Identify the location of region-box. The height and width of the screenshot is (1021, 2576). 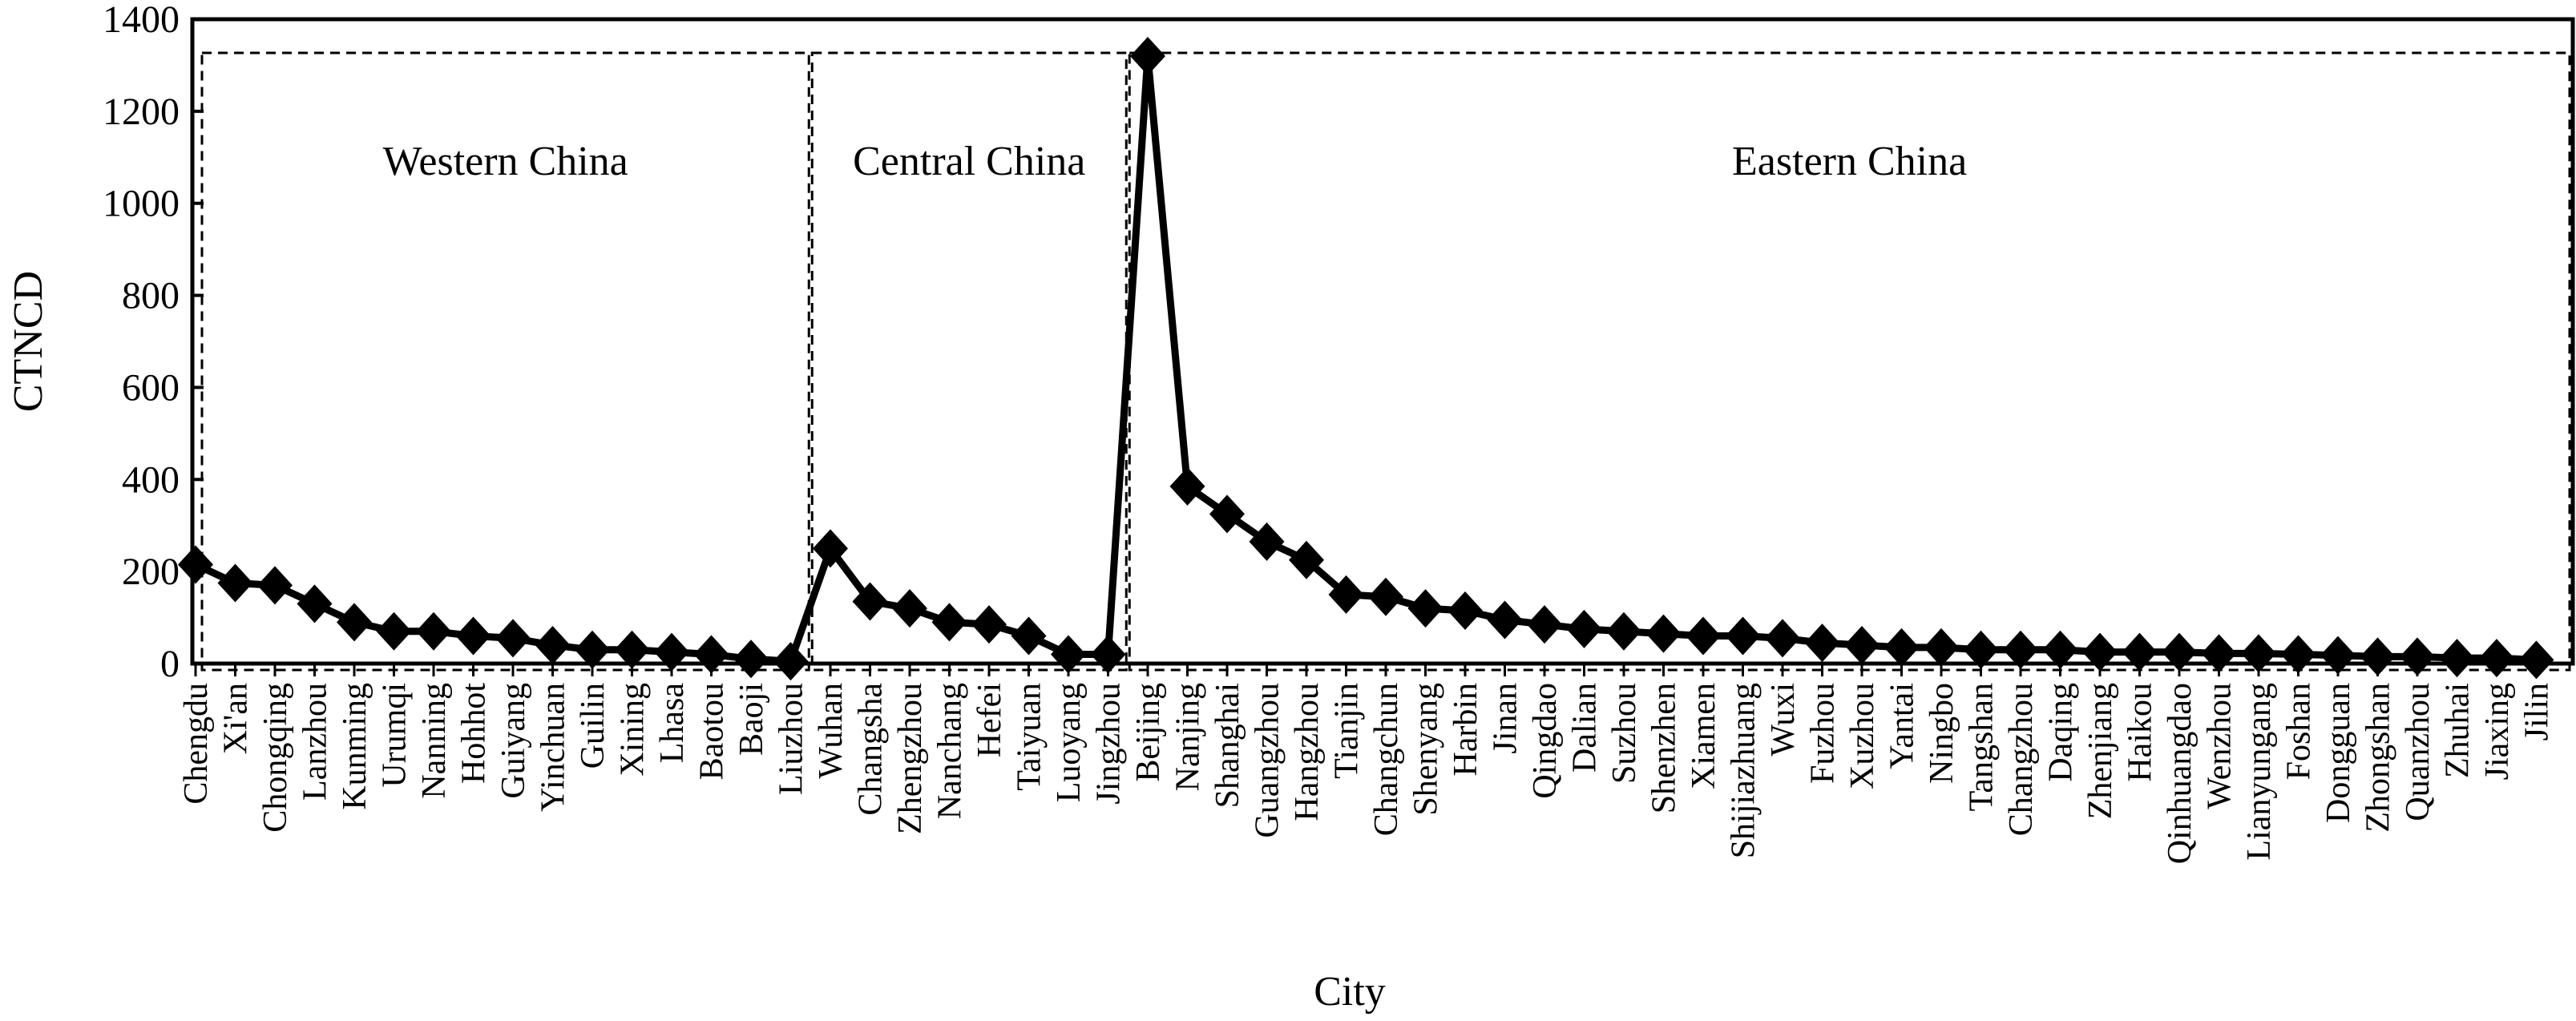
(505, 361).